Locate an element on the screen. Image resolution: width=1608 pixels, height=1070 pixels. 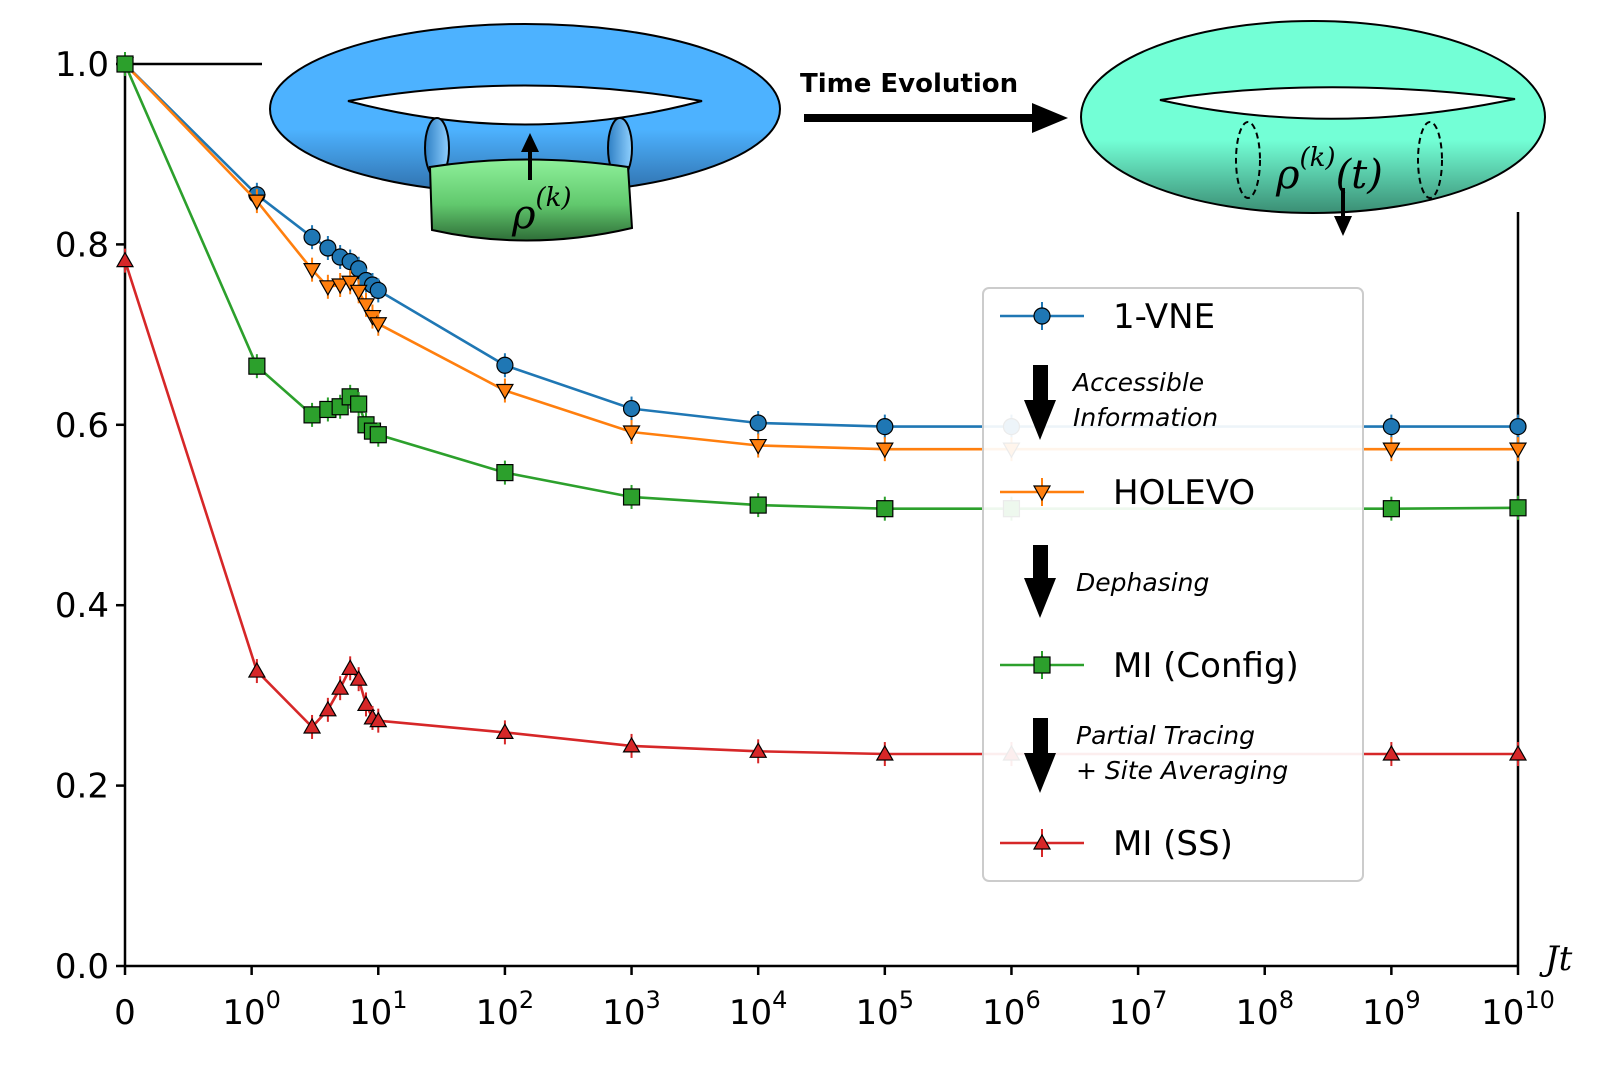
right-torus-hole is located at coordinates (1337, 103).